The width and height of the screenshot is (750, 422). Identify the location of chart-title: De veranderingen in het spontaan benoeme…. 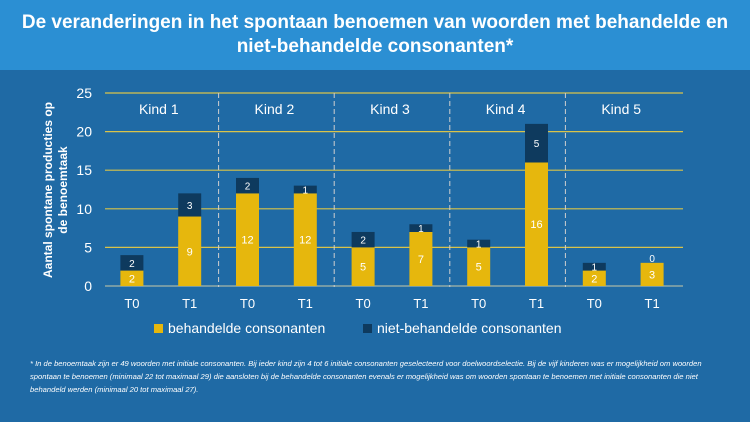
(375, 34).